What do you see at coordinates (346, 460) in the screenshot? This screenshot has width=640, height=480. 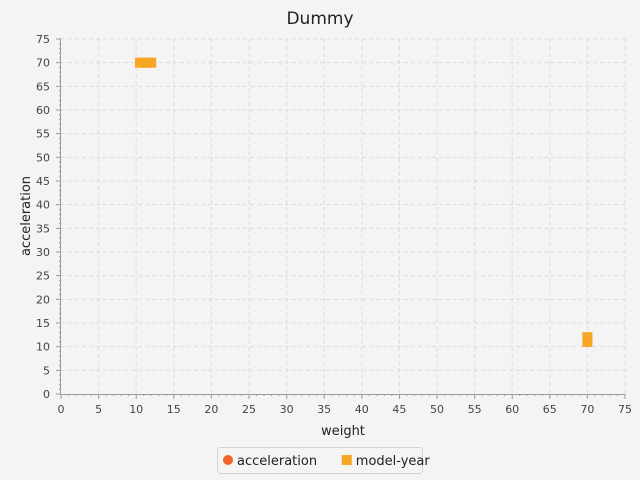 I see `legend-marker-square` at bounding box center [346, 460].